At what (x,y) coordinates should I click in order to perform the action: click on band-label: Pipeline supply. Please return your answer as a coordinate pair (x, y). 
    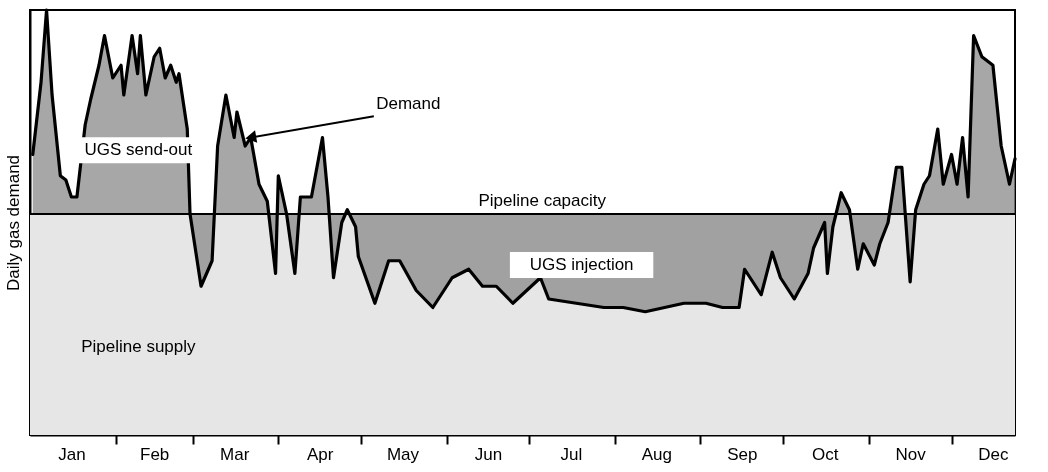
    Looking at the image, I should click on (139, 346).